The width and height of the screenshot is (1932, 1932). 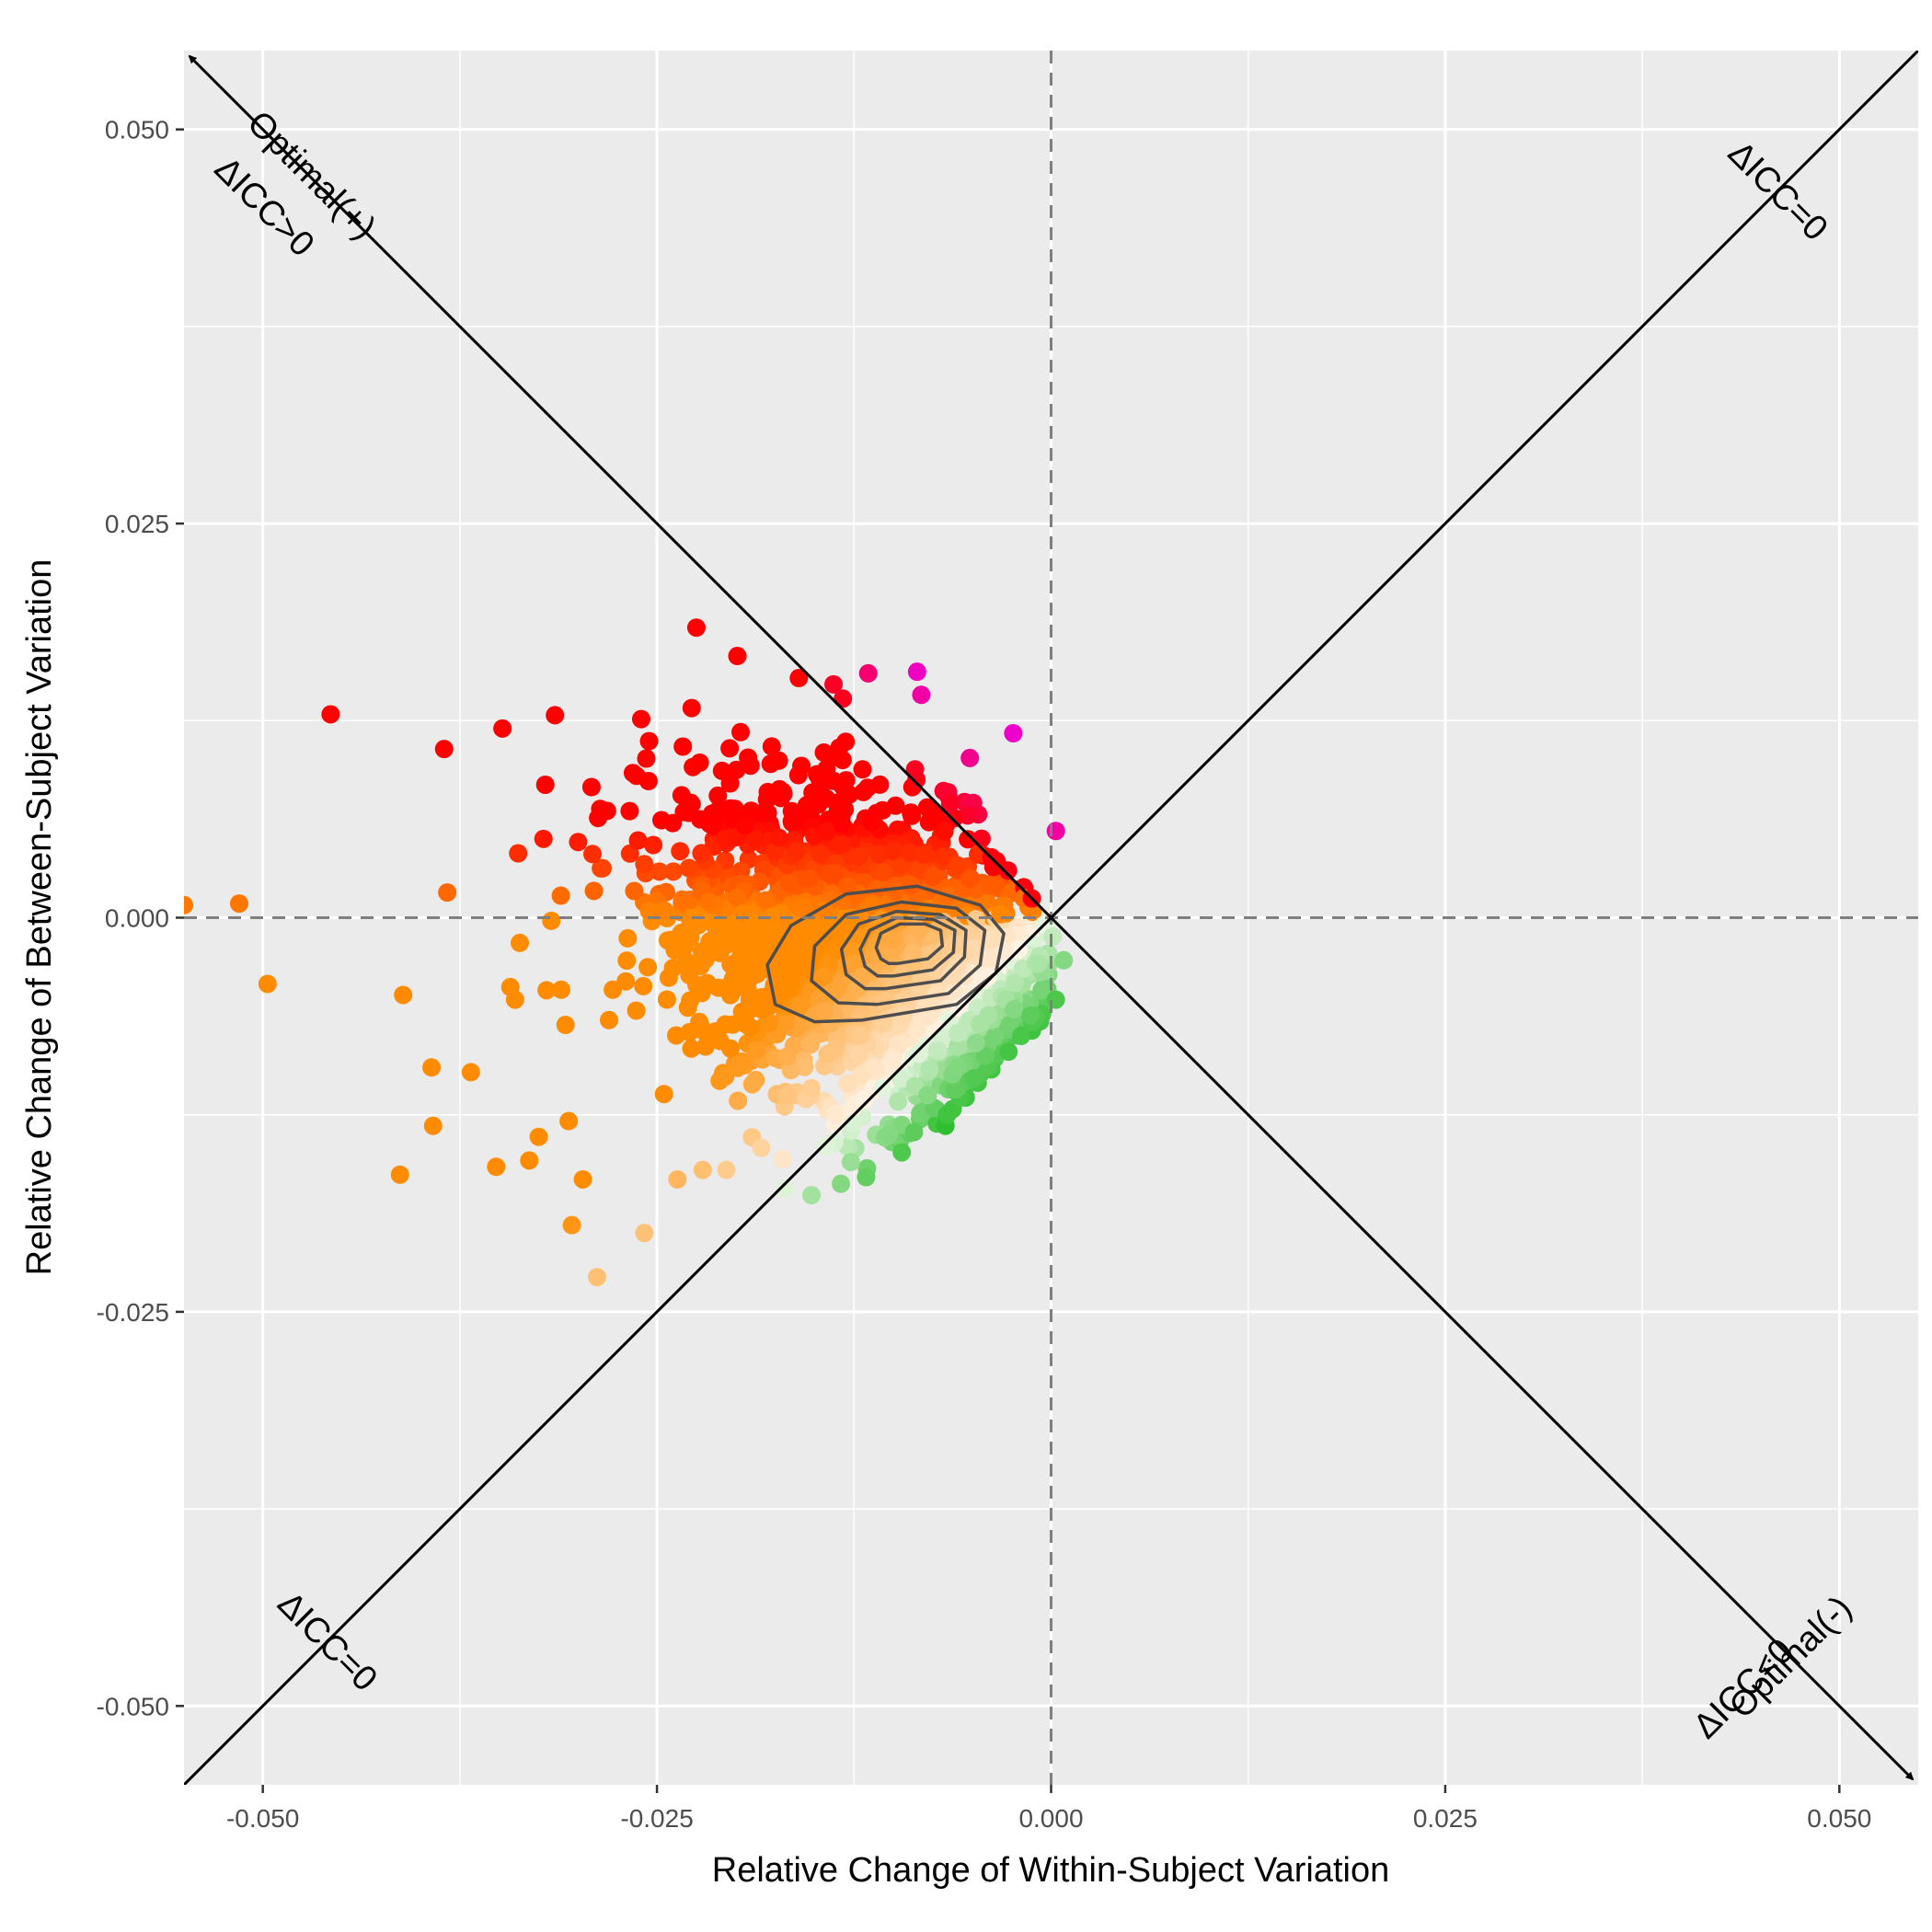 I want to click on cloud-point-1917, so click(x=795, y=821).